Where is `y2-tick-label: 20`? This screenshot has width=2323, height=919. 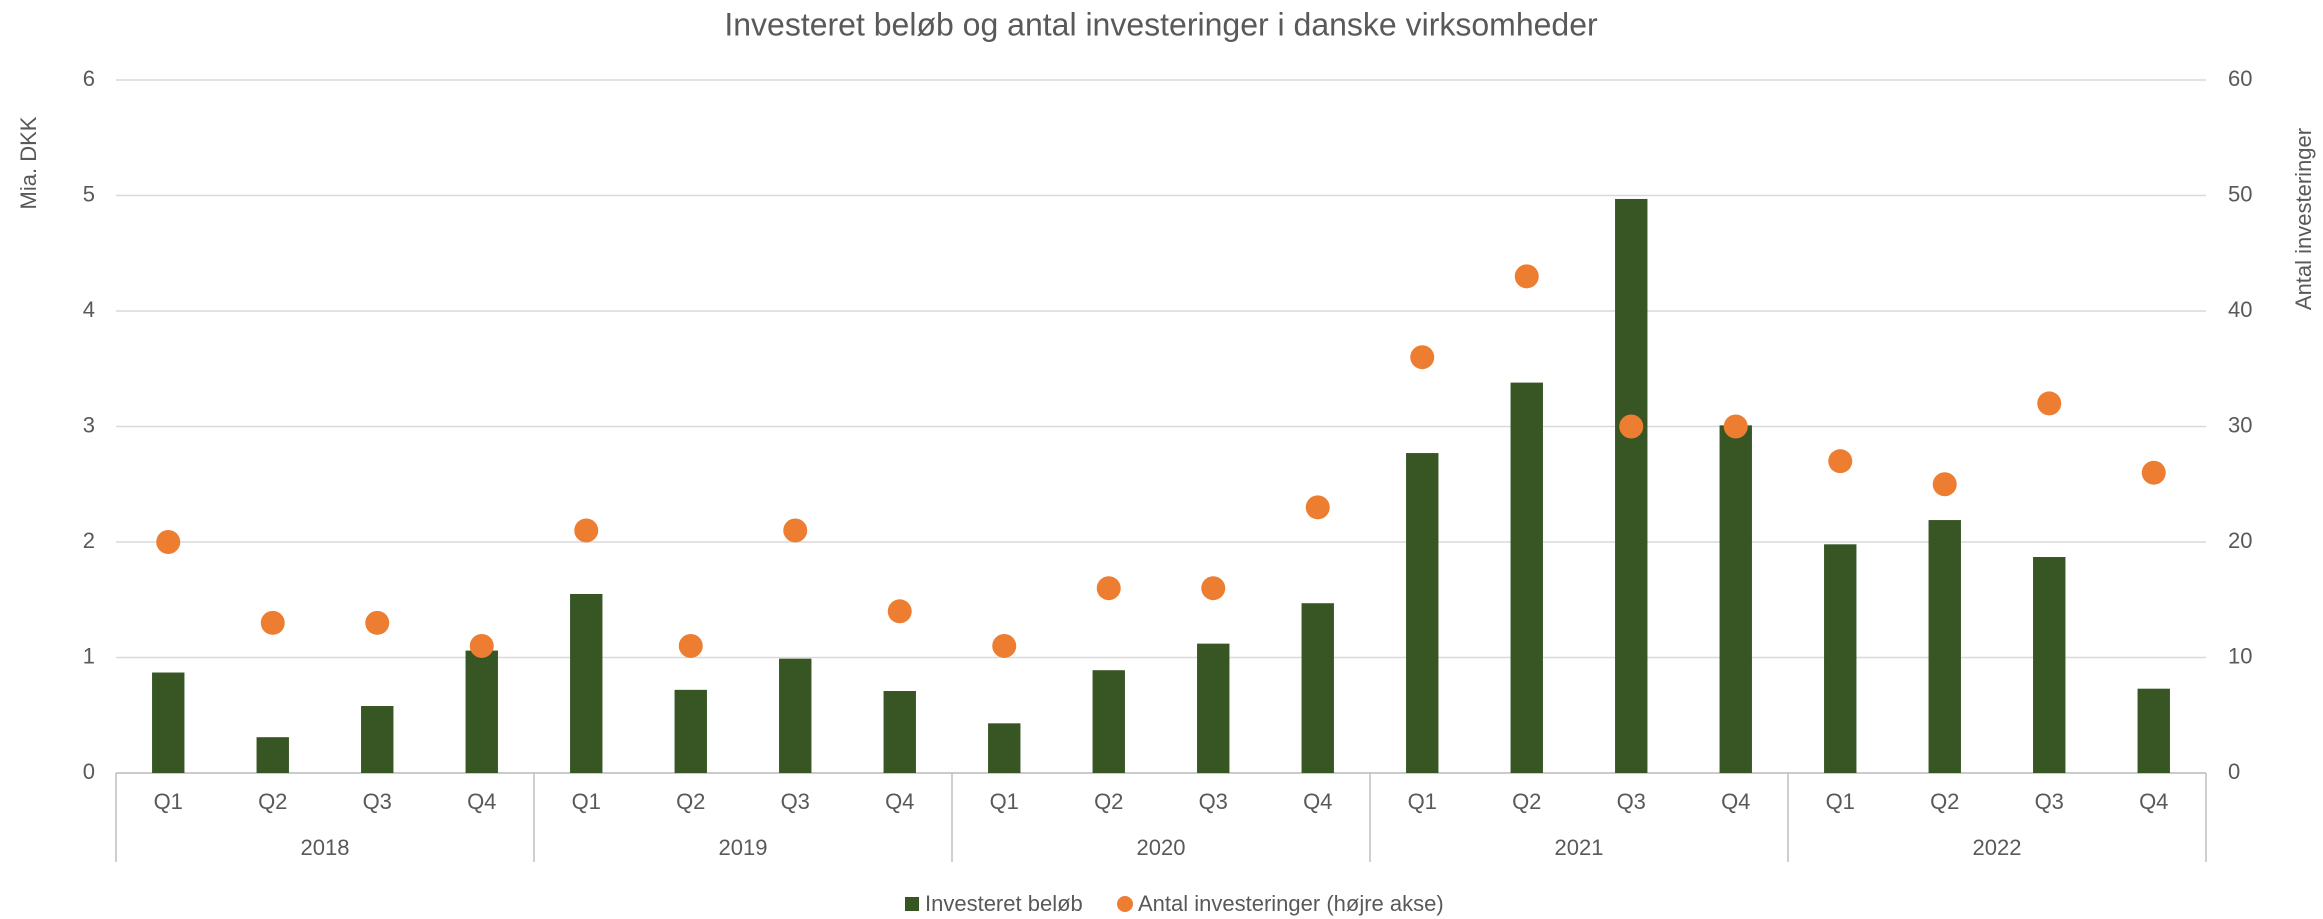 y2-tick-label: 20 is located at coordinates (2240, 540).